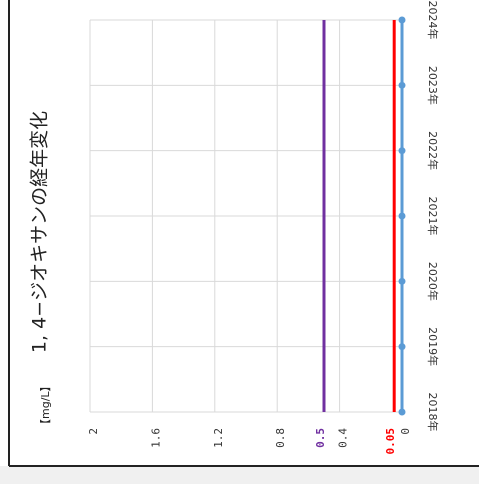 The image size is (479, 484). I want to click on y-tick-label: 1.2, so click(218, 438).